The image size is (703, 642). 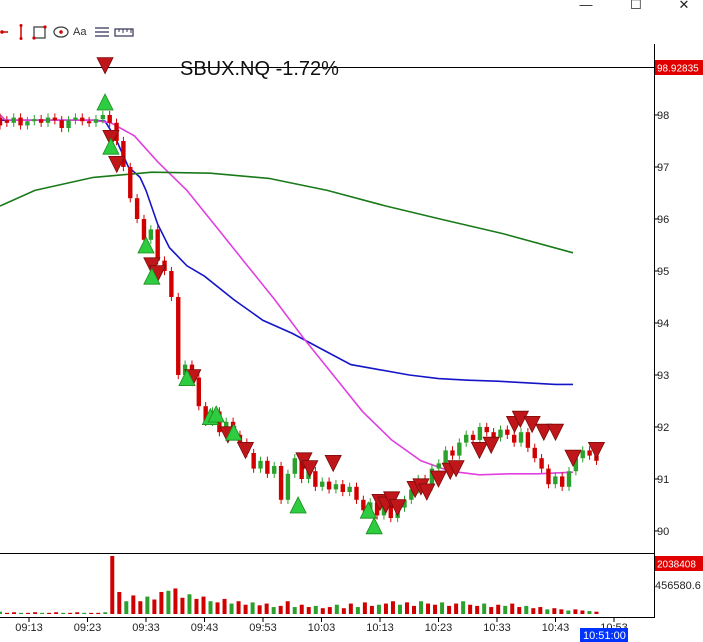 What do you see at coordinates (663, 376) in the screenshot?
I see `y-tick-label: 93` at bounding box center [663, 376].